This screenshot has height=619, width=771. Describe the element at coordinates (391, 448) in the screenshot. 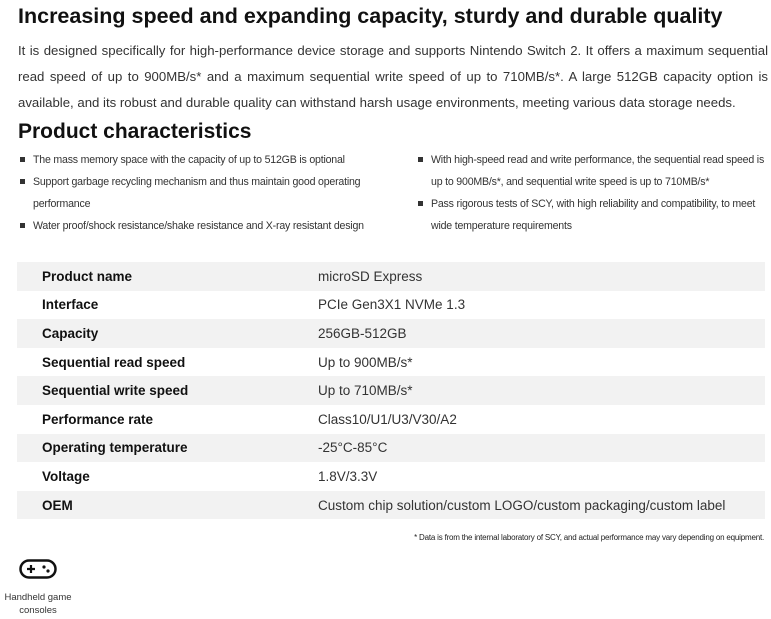

I see `table-row: Operating temperature -25°C-85°C` at that location.